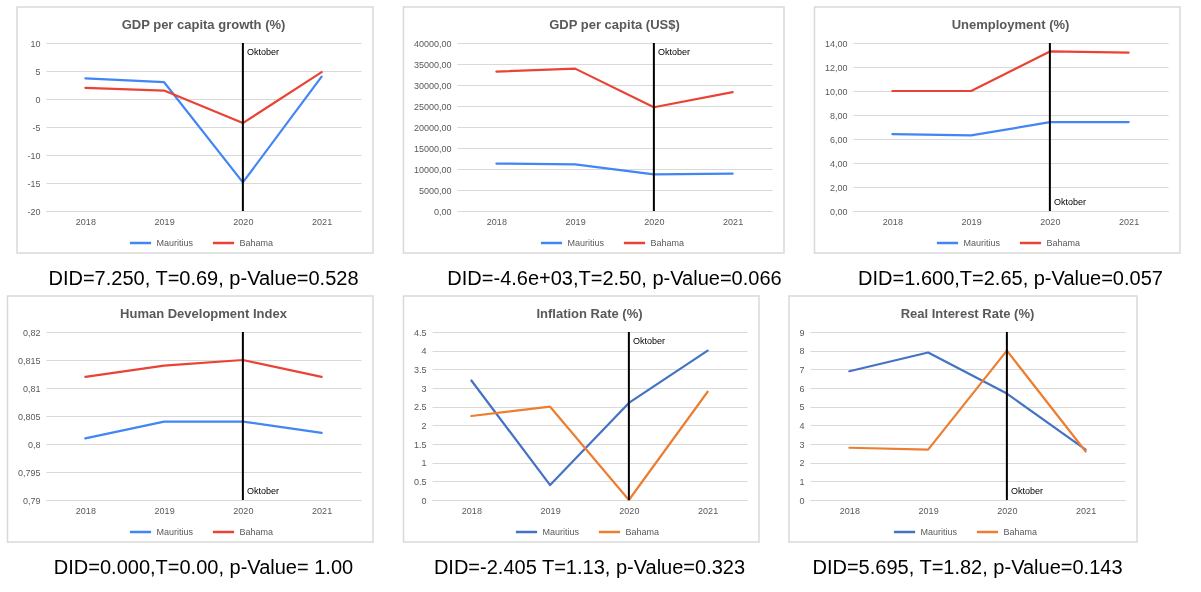 Image resolution: width=1201 pixels, height=592 pixels. I want to click on y-tick-label: 1, so click(802, 481).